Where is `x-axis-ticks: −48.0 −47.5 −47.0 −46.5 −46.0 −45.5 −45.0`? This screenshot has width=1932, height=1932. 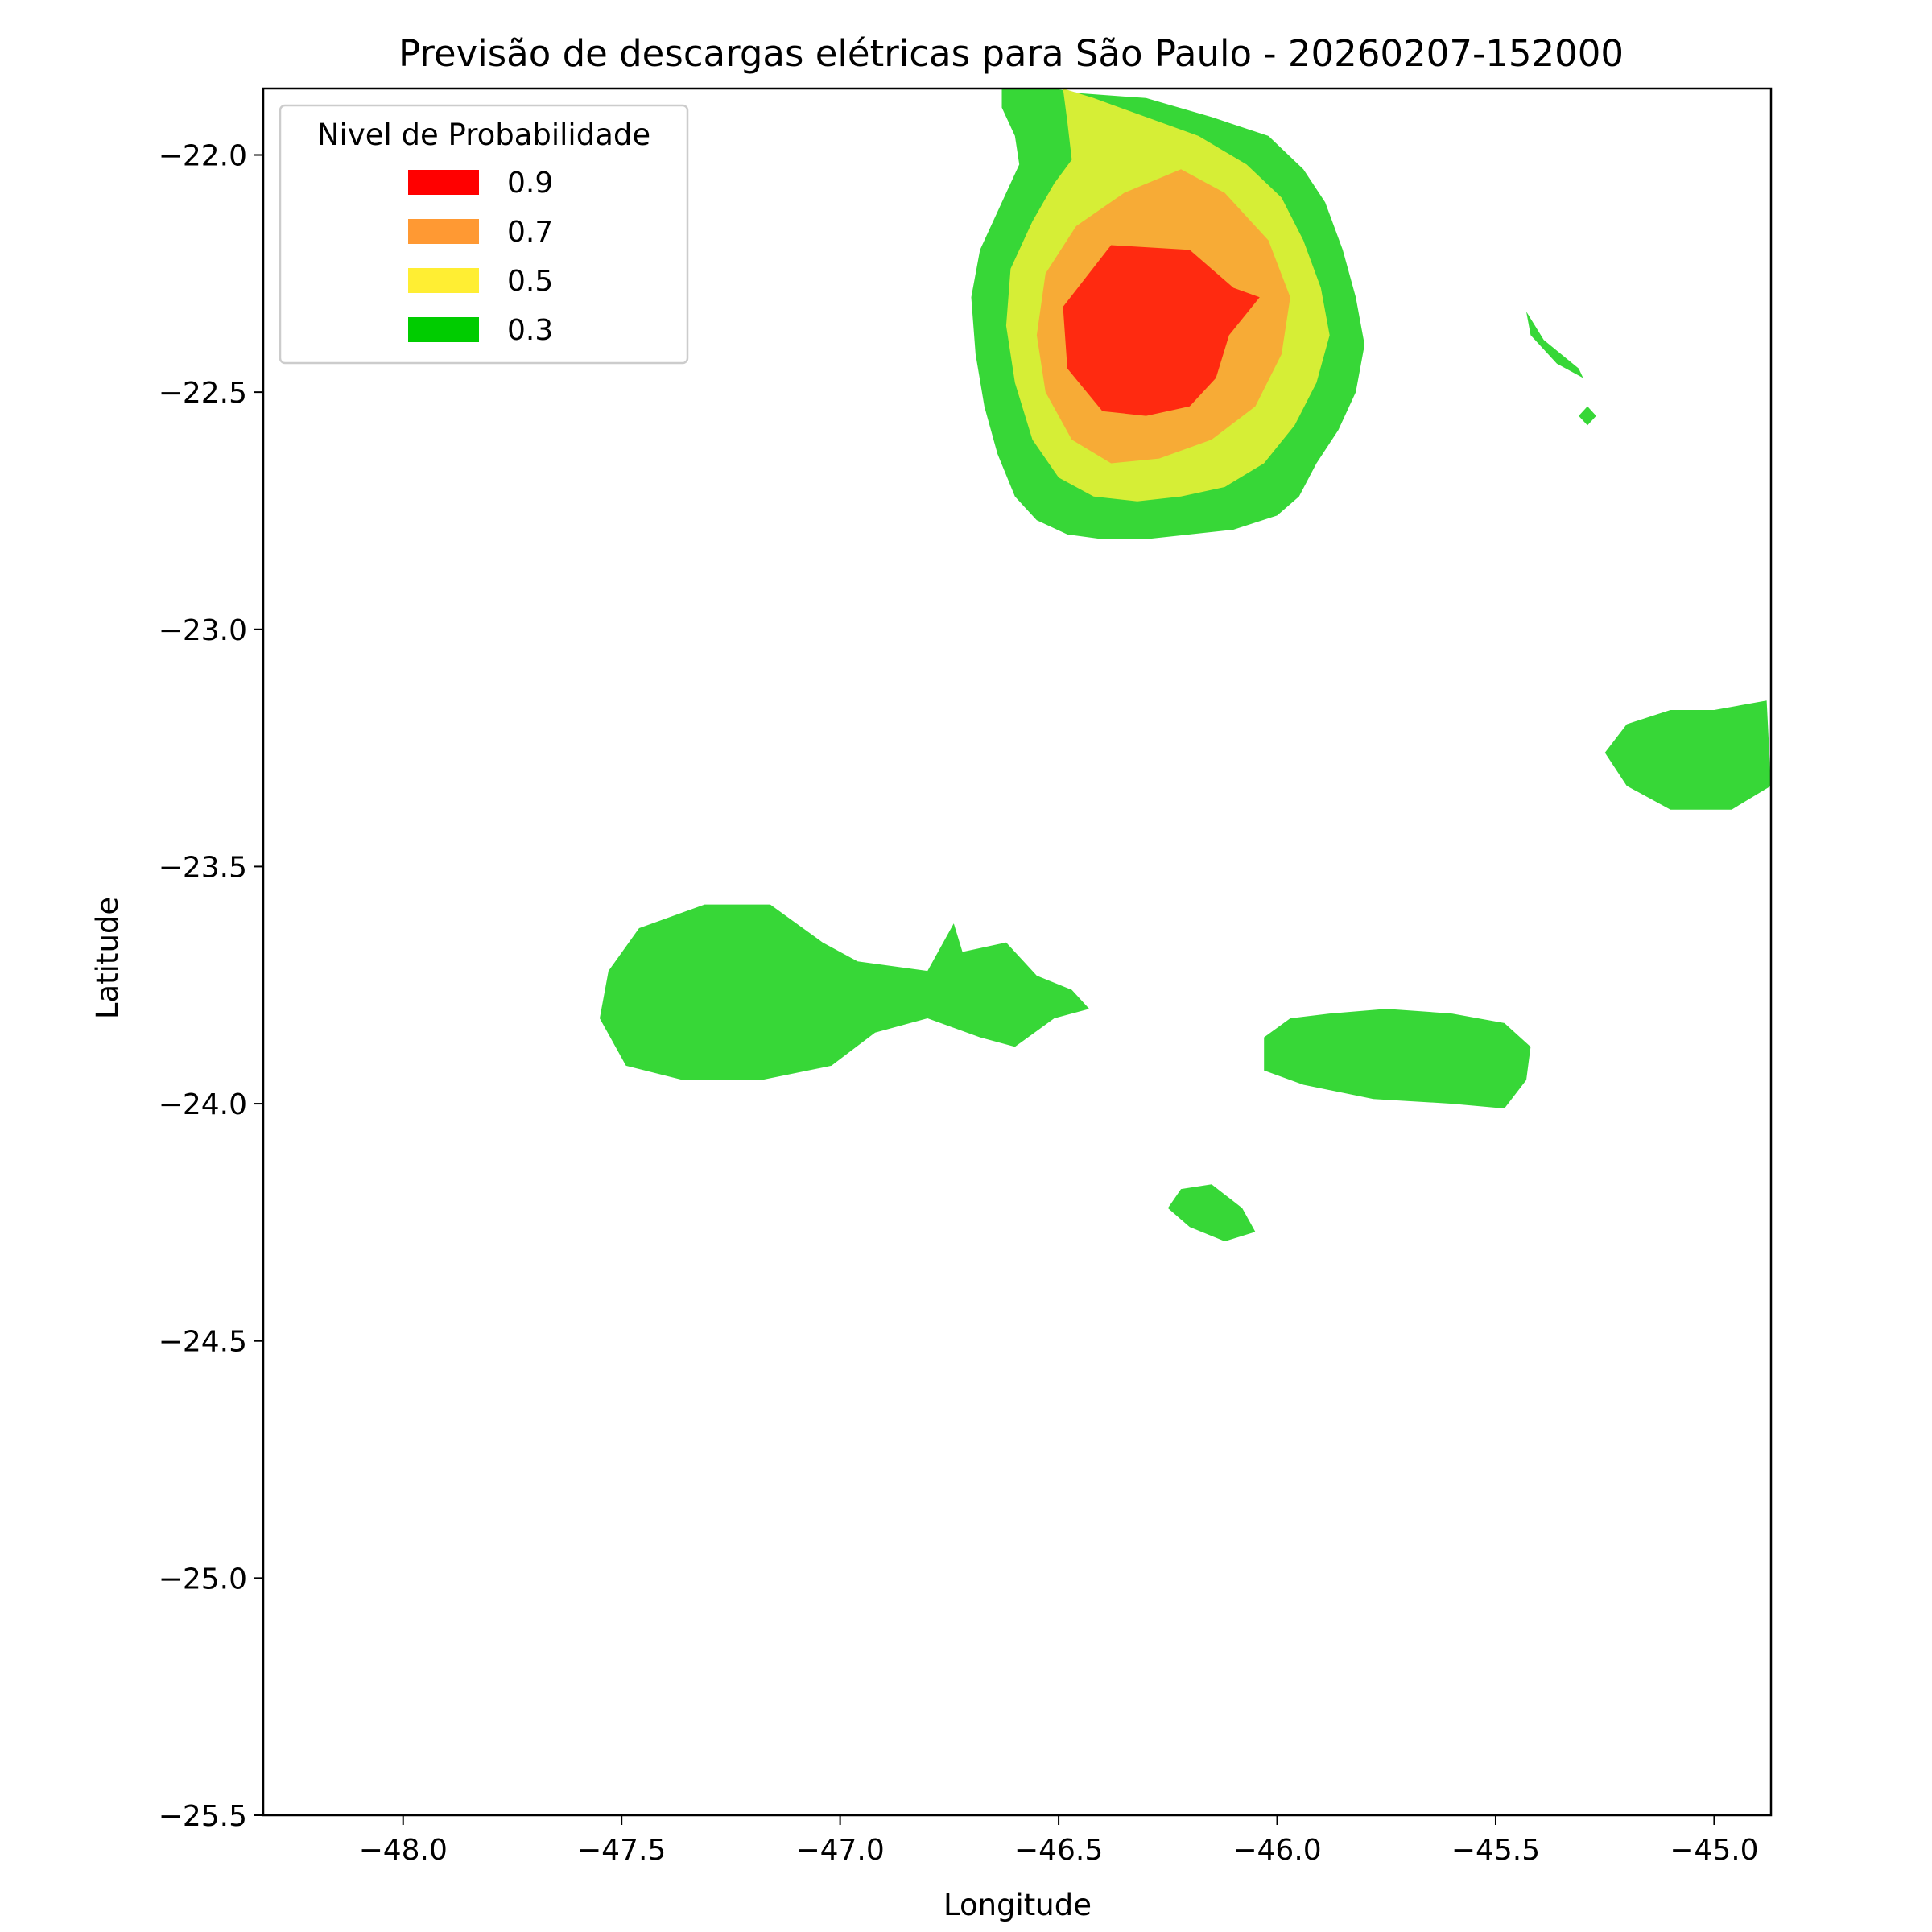 x-axis-ticks: −48.0 −47.5 −47.0 −46.5 −46.0 −45.5 −45.0 is located at coordinates (1059, 1841).